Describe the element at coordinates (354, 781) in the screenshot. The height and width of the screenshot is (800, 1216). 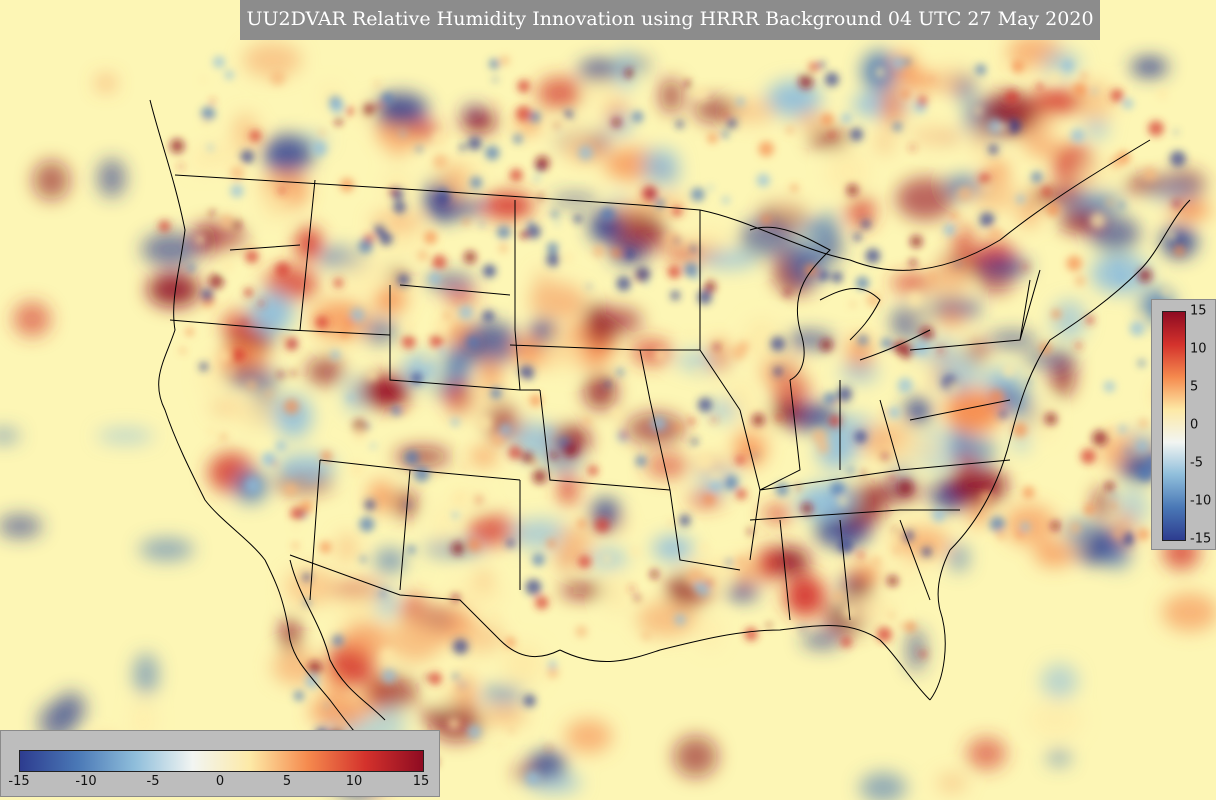
I see `colorbar-h-tick: 10` at that location.